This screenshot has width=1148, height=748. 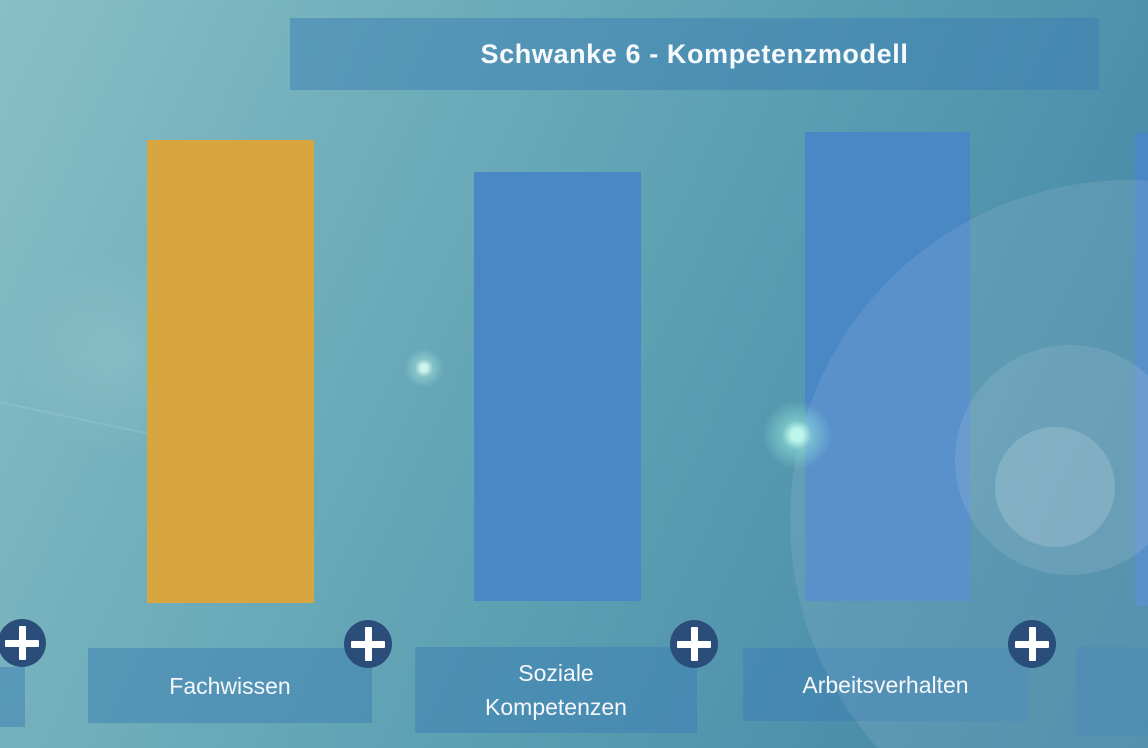 What do you see at coordinates (1112, 691) in the screenshot?
I see `label-partial-right` at bounding box center [1112, 691].